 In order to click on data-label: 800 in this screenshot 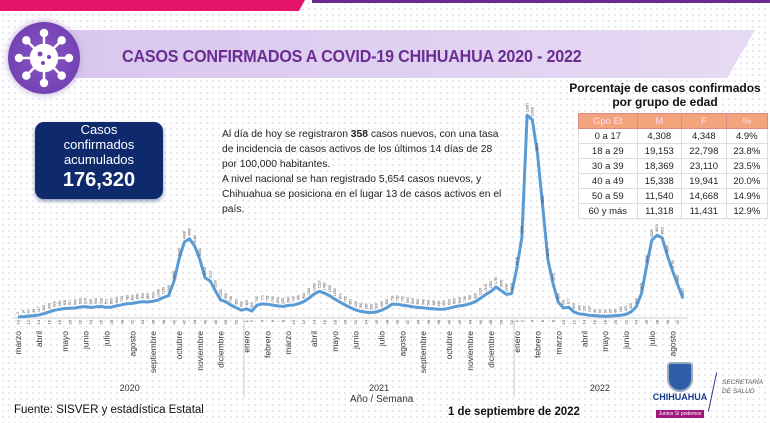, I will do `click(132, 298)`.